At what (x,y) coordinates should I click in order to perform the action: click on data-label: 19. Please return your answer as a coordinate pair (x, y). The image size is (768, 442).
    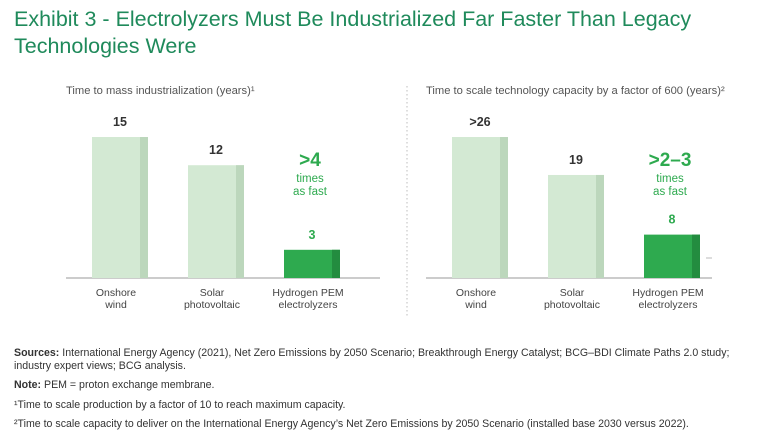
    Looking at the image, I should click on (576, 160).